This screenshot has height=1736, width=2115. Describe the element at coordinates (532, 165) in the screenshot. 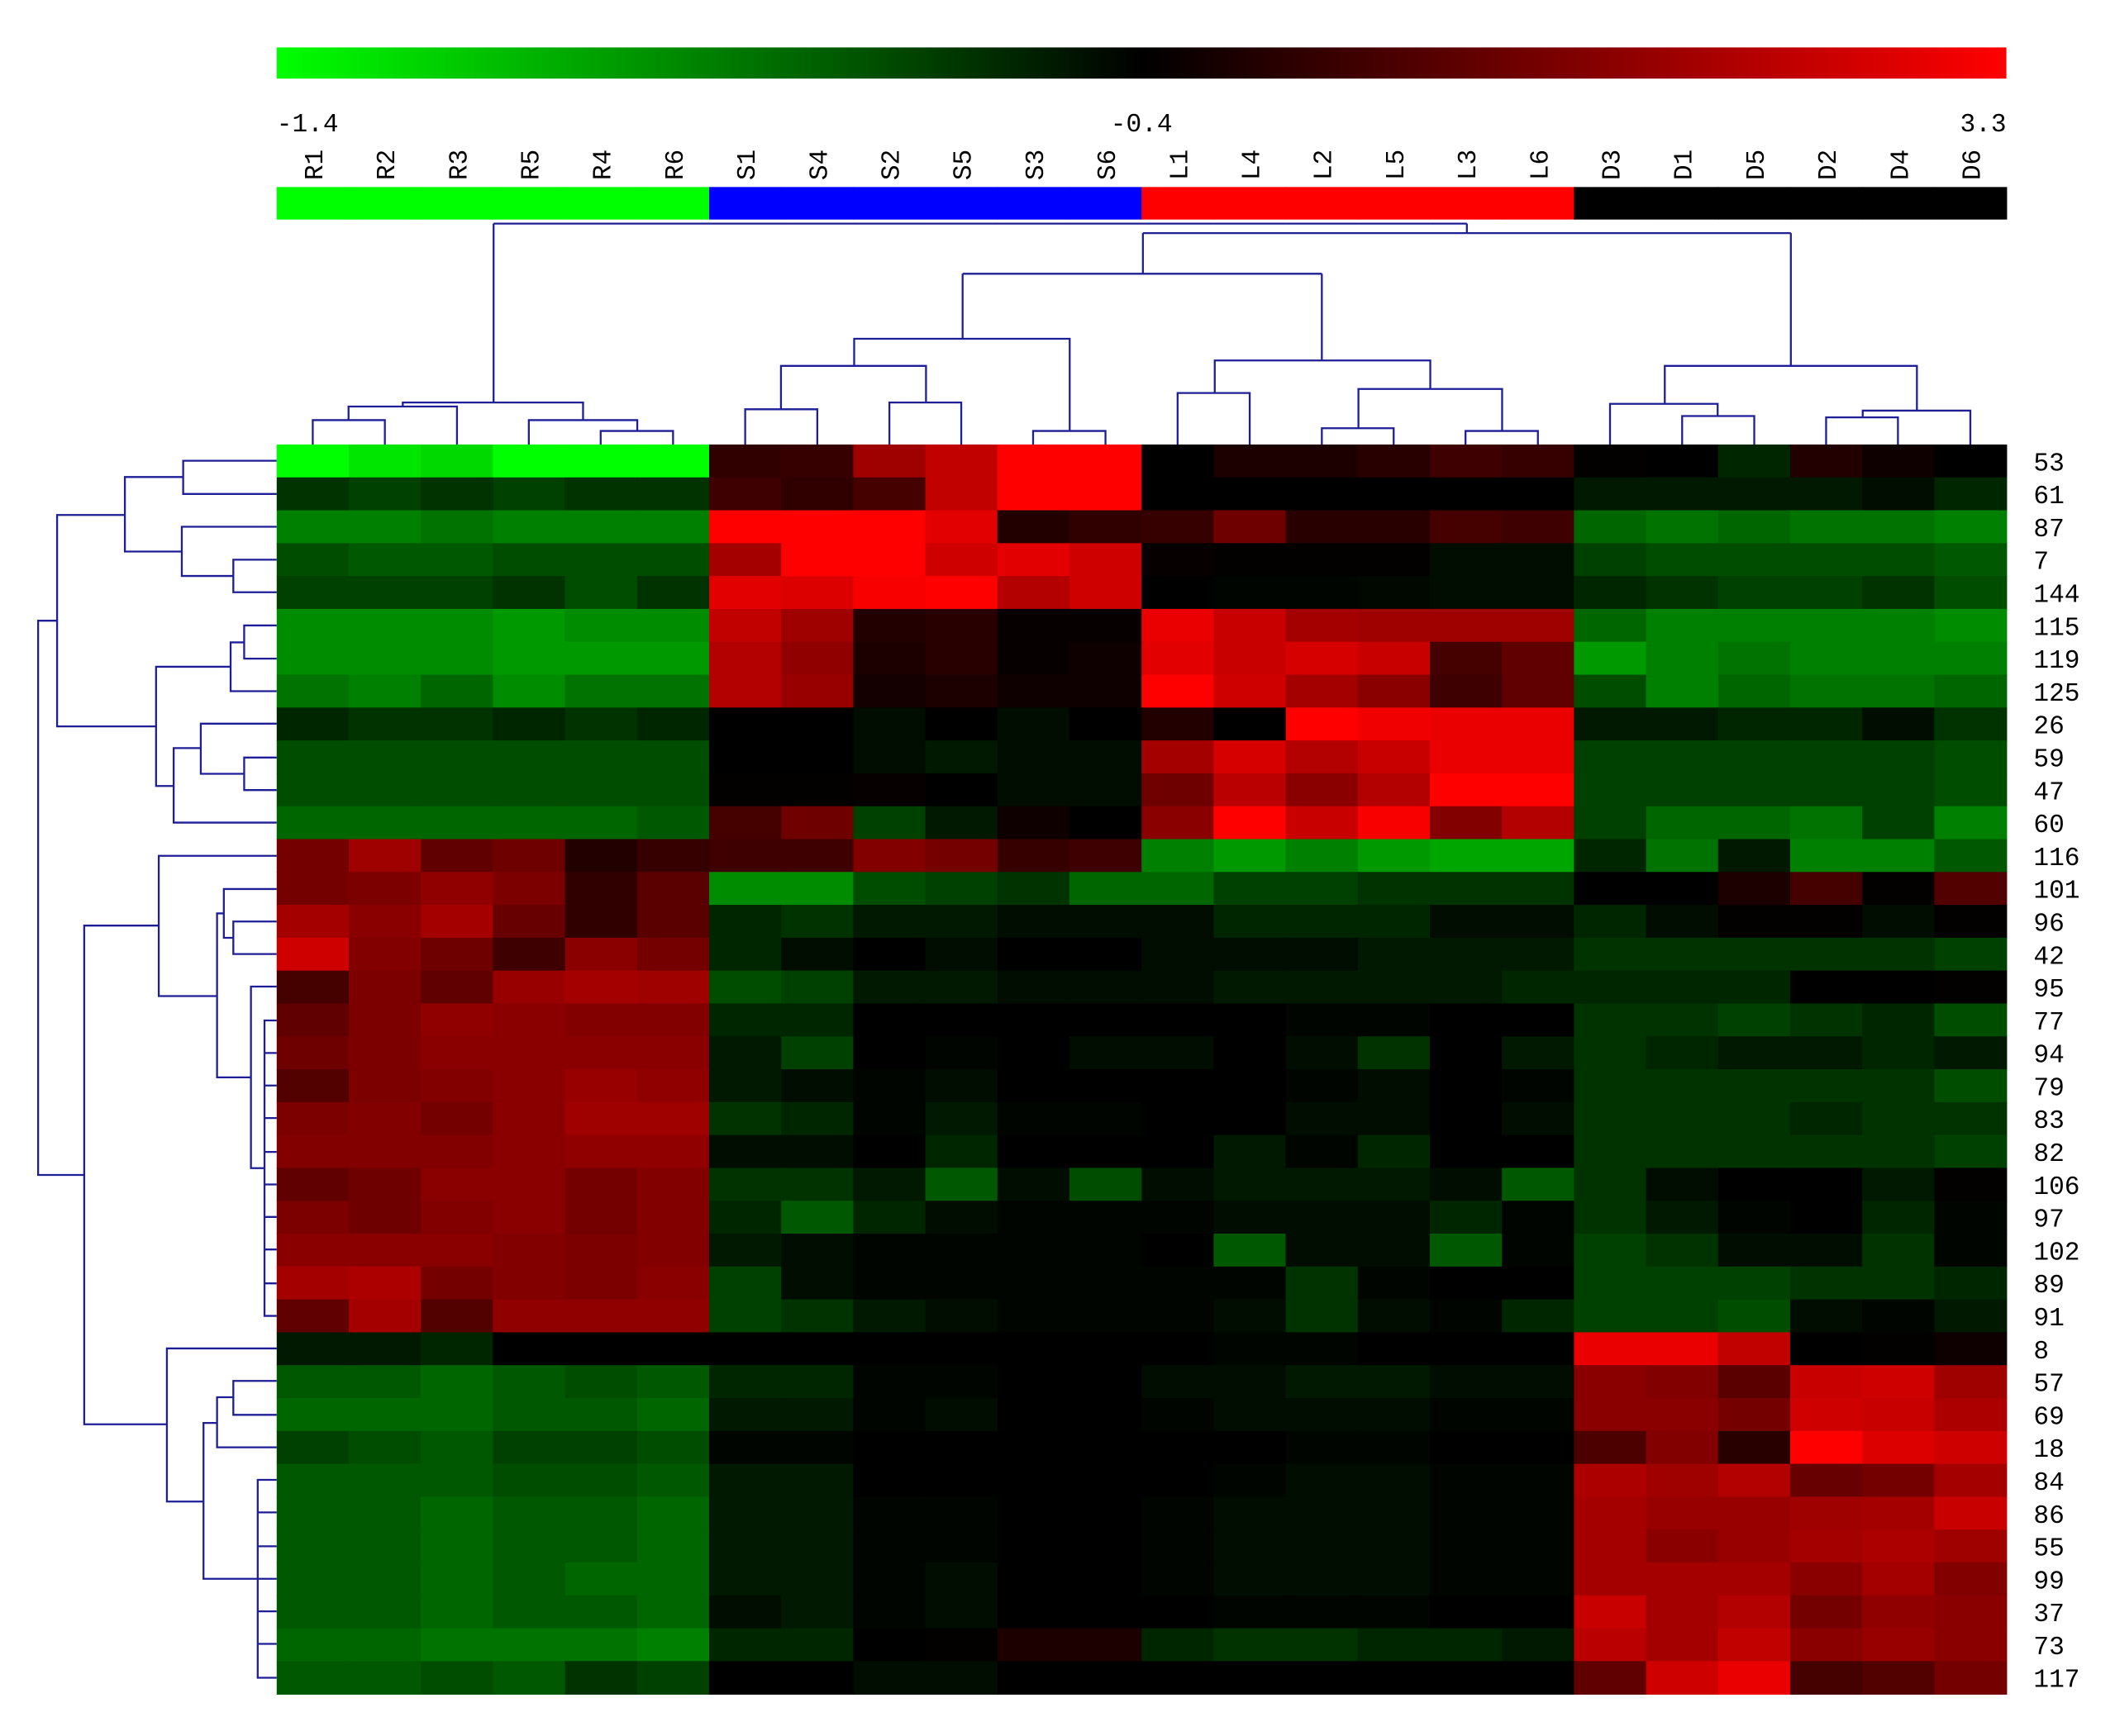

I see `column-label: R5` at that location.